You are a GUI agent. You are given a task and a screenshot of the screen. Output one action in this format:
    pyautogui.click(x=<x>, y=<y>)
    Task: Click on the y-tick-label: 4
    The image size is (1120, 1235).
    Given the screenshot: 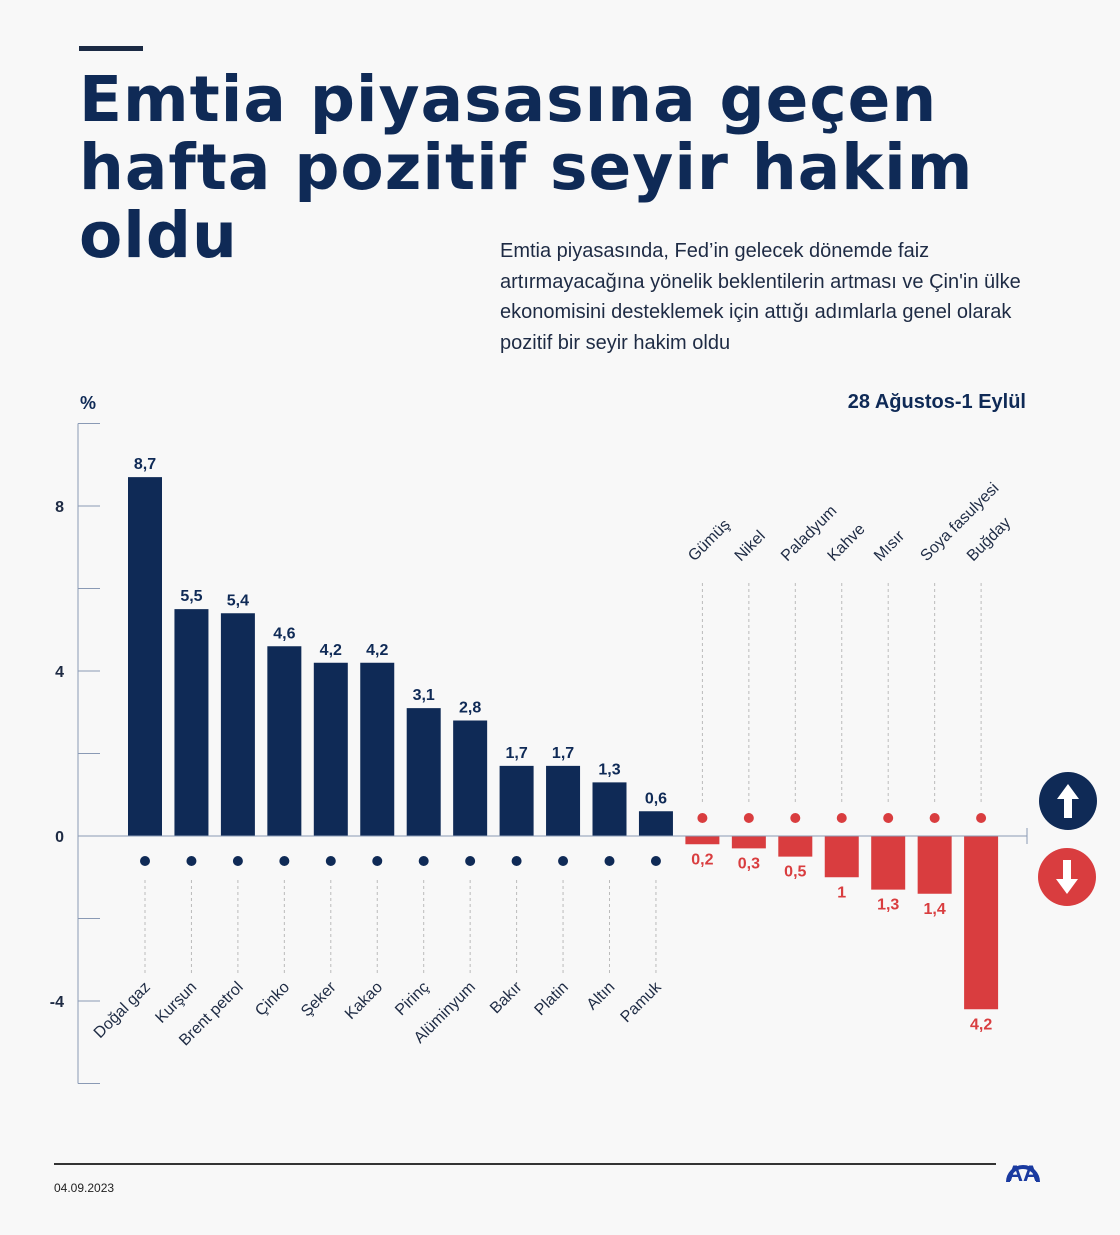 What is the action you would take?
    pyautogui.click(x=59, y=672)
    